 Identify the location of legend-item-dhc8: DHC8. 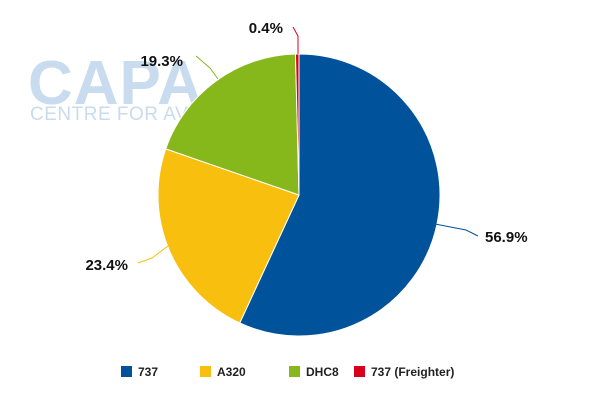
(314, 372).